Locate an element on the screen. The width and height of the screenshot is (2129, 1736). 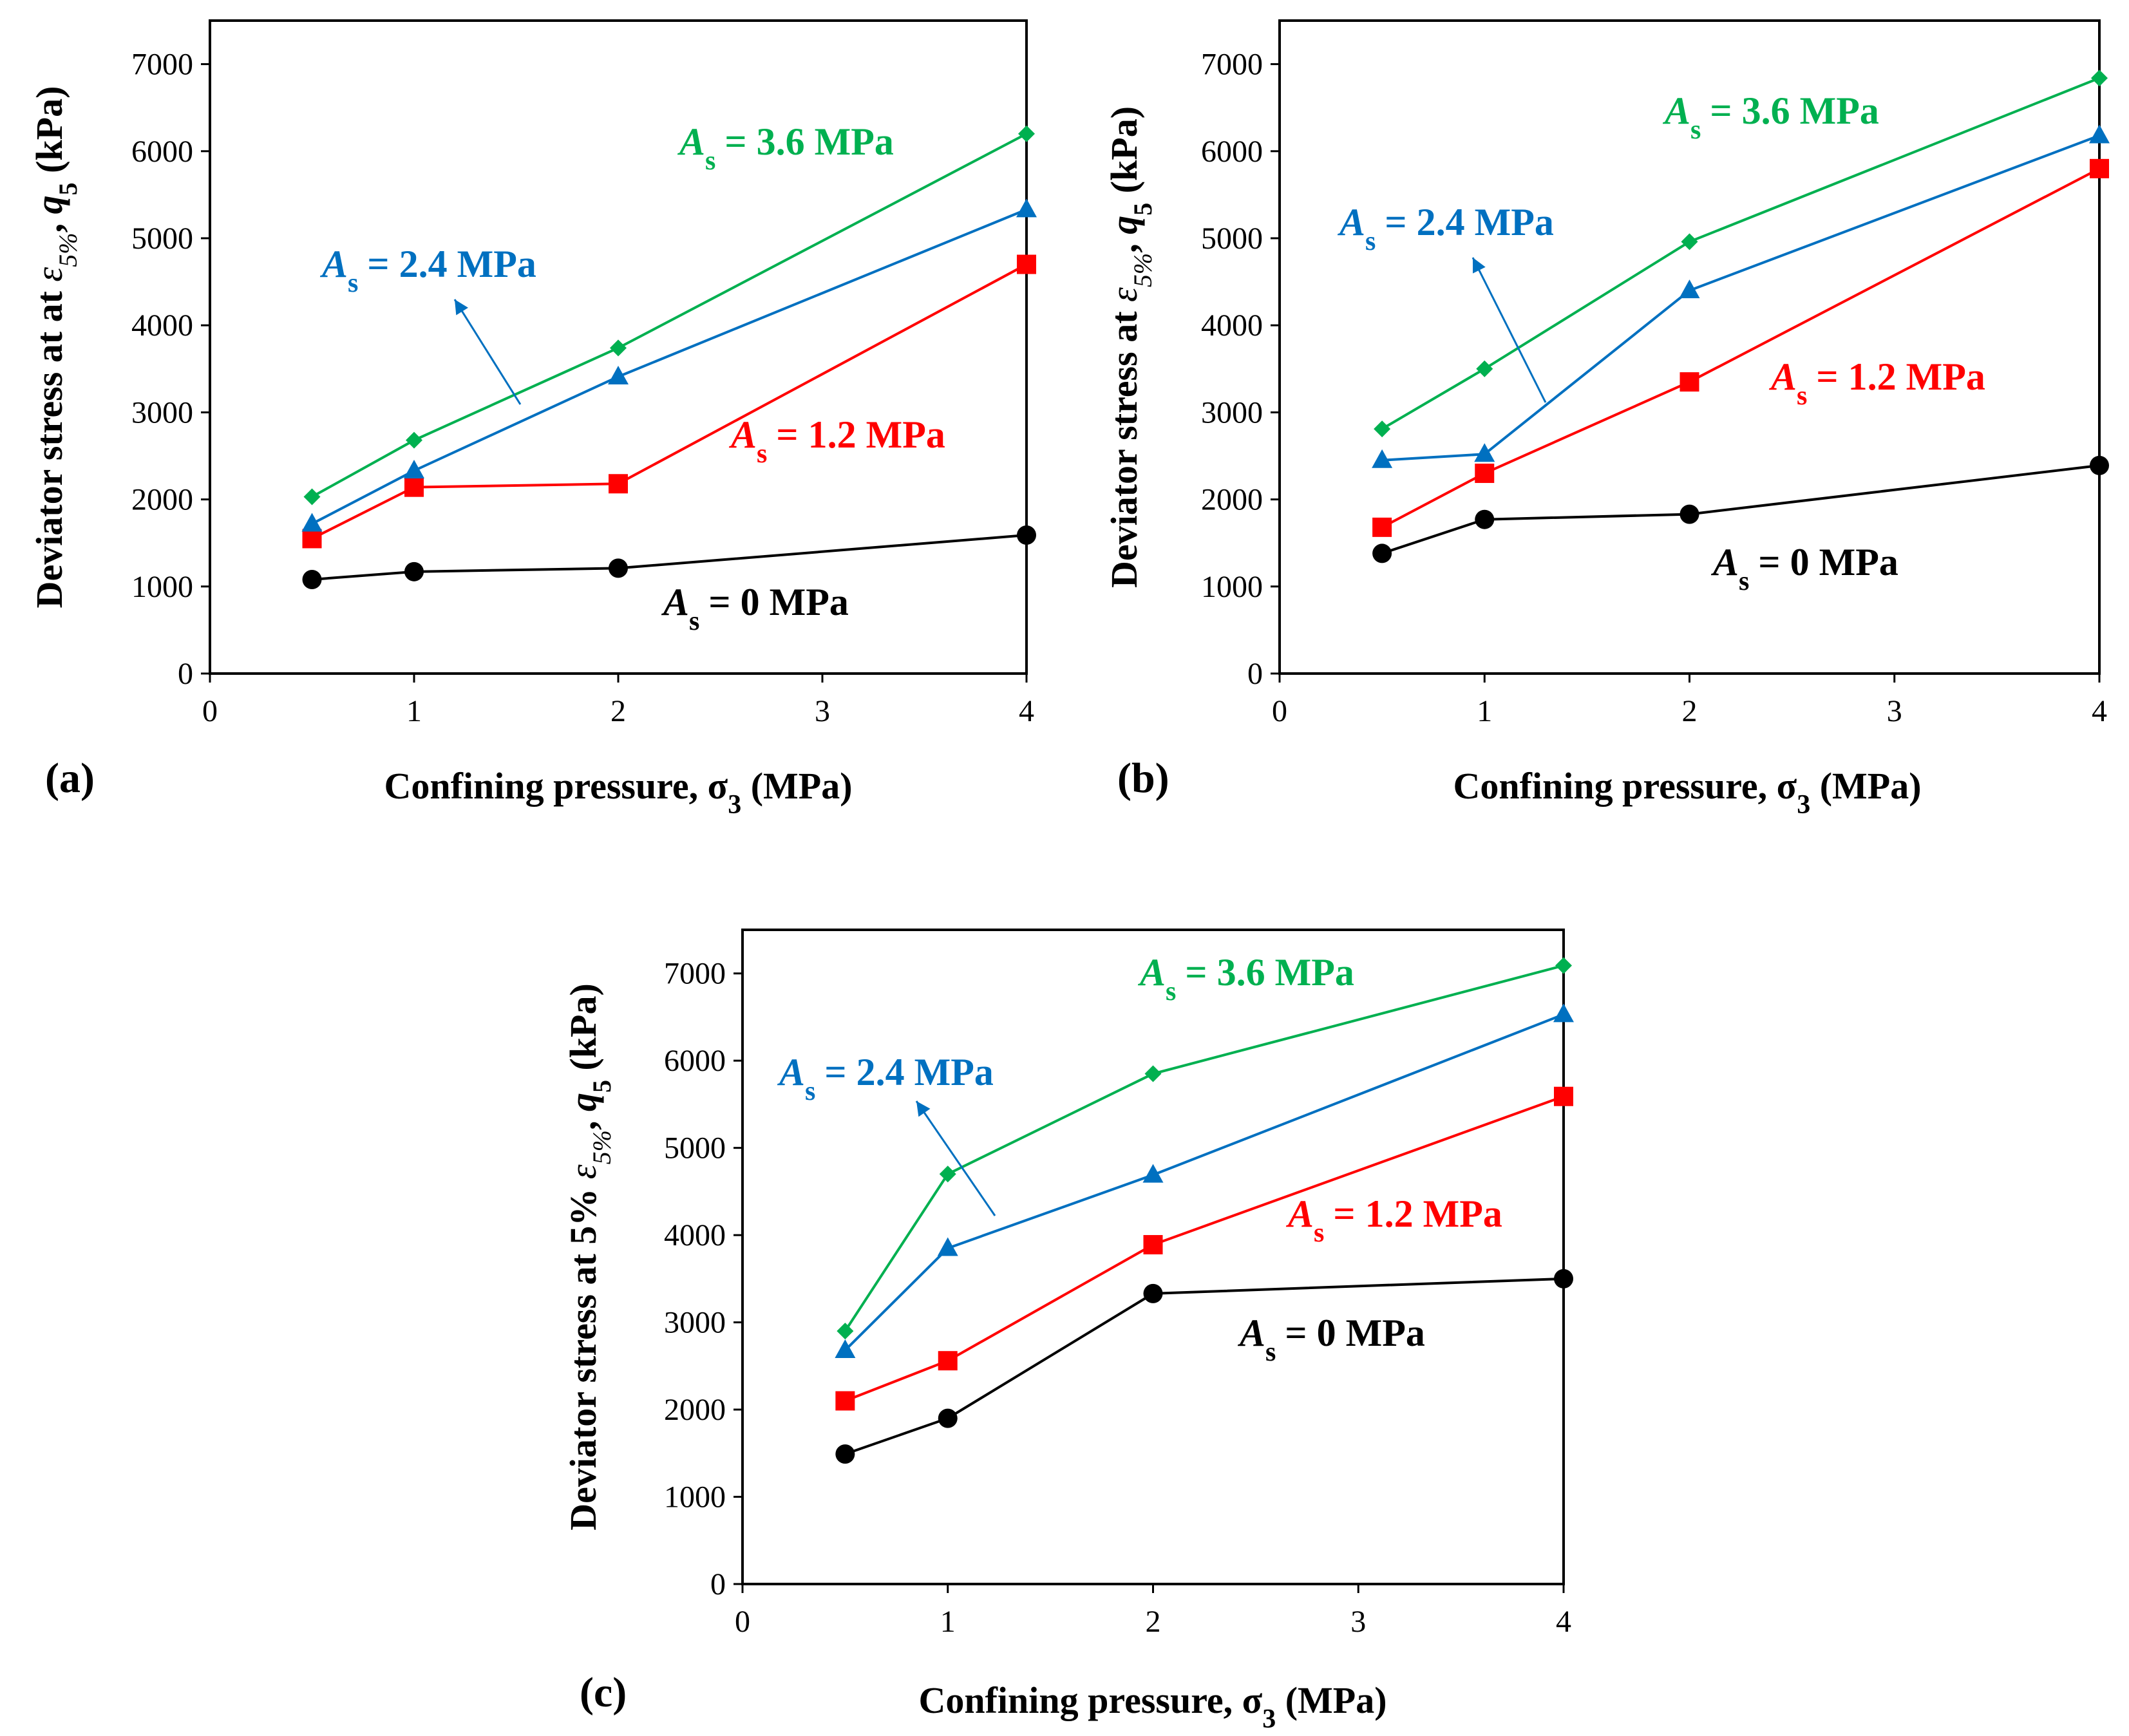
x-axis-title: Confining pressure, σ3 (MPa) is located at coordinates (1687, 792).